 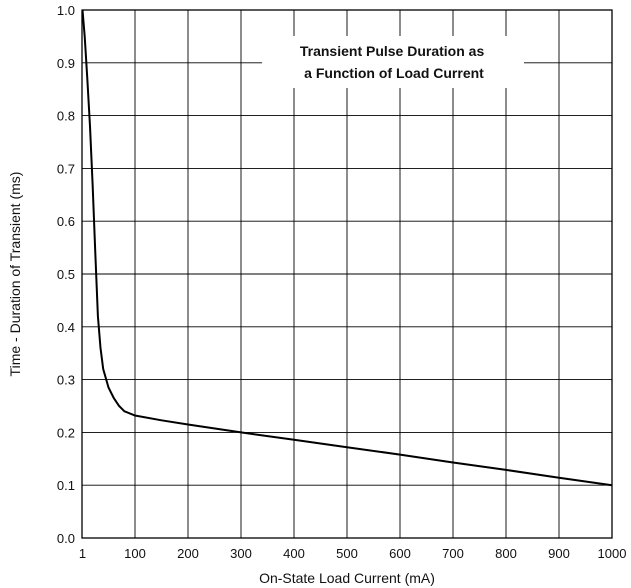 I want to click on y-tick-label: 0.2, so click(x=66, y=432).